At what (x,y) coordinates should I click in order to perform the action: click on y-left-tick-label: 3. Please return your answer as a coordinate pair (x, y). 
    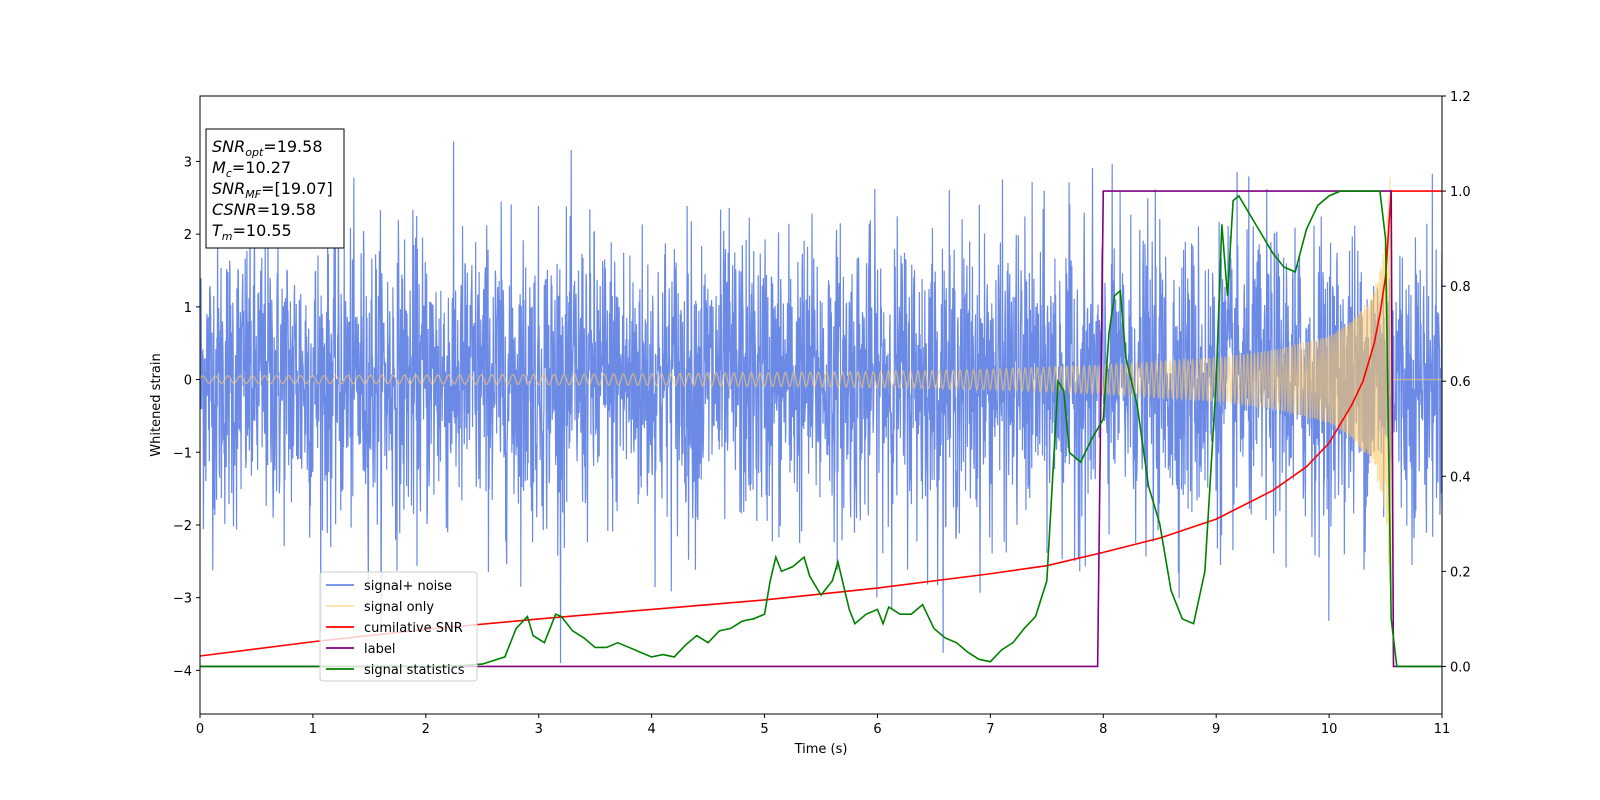
    Looking at the image, I should click on (188, 162).